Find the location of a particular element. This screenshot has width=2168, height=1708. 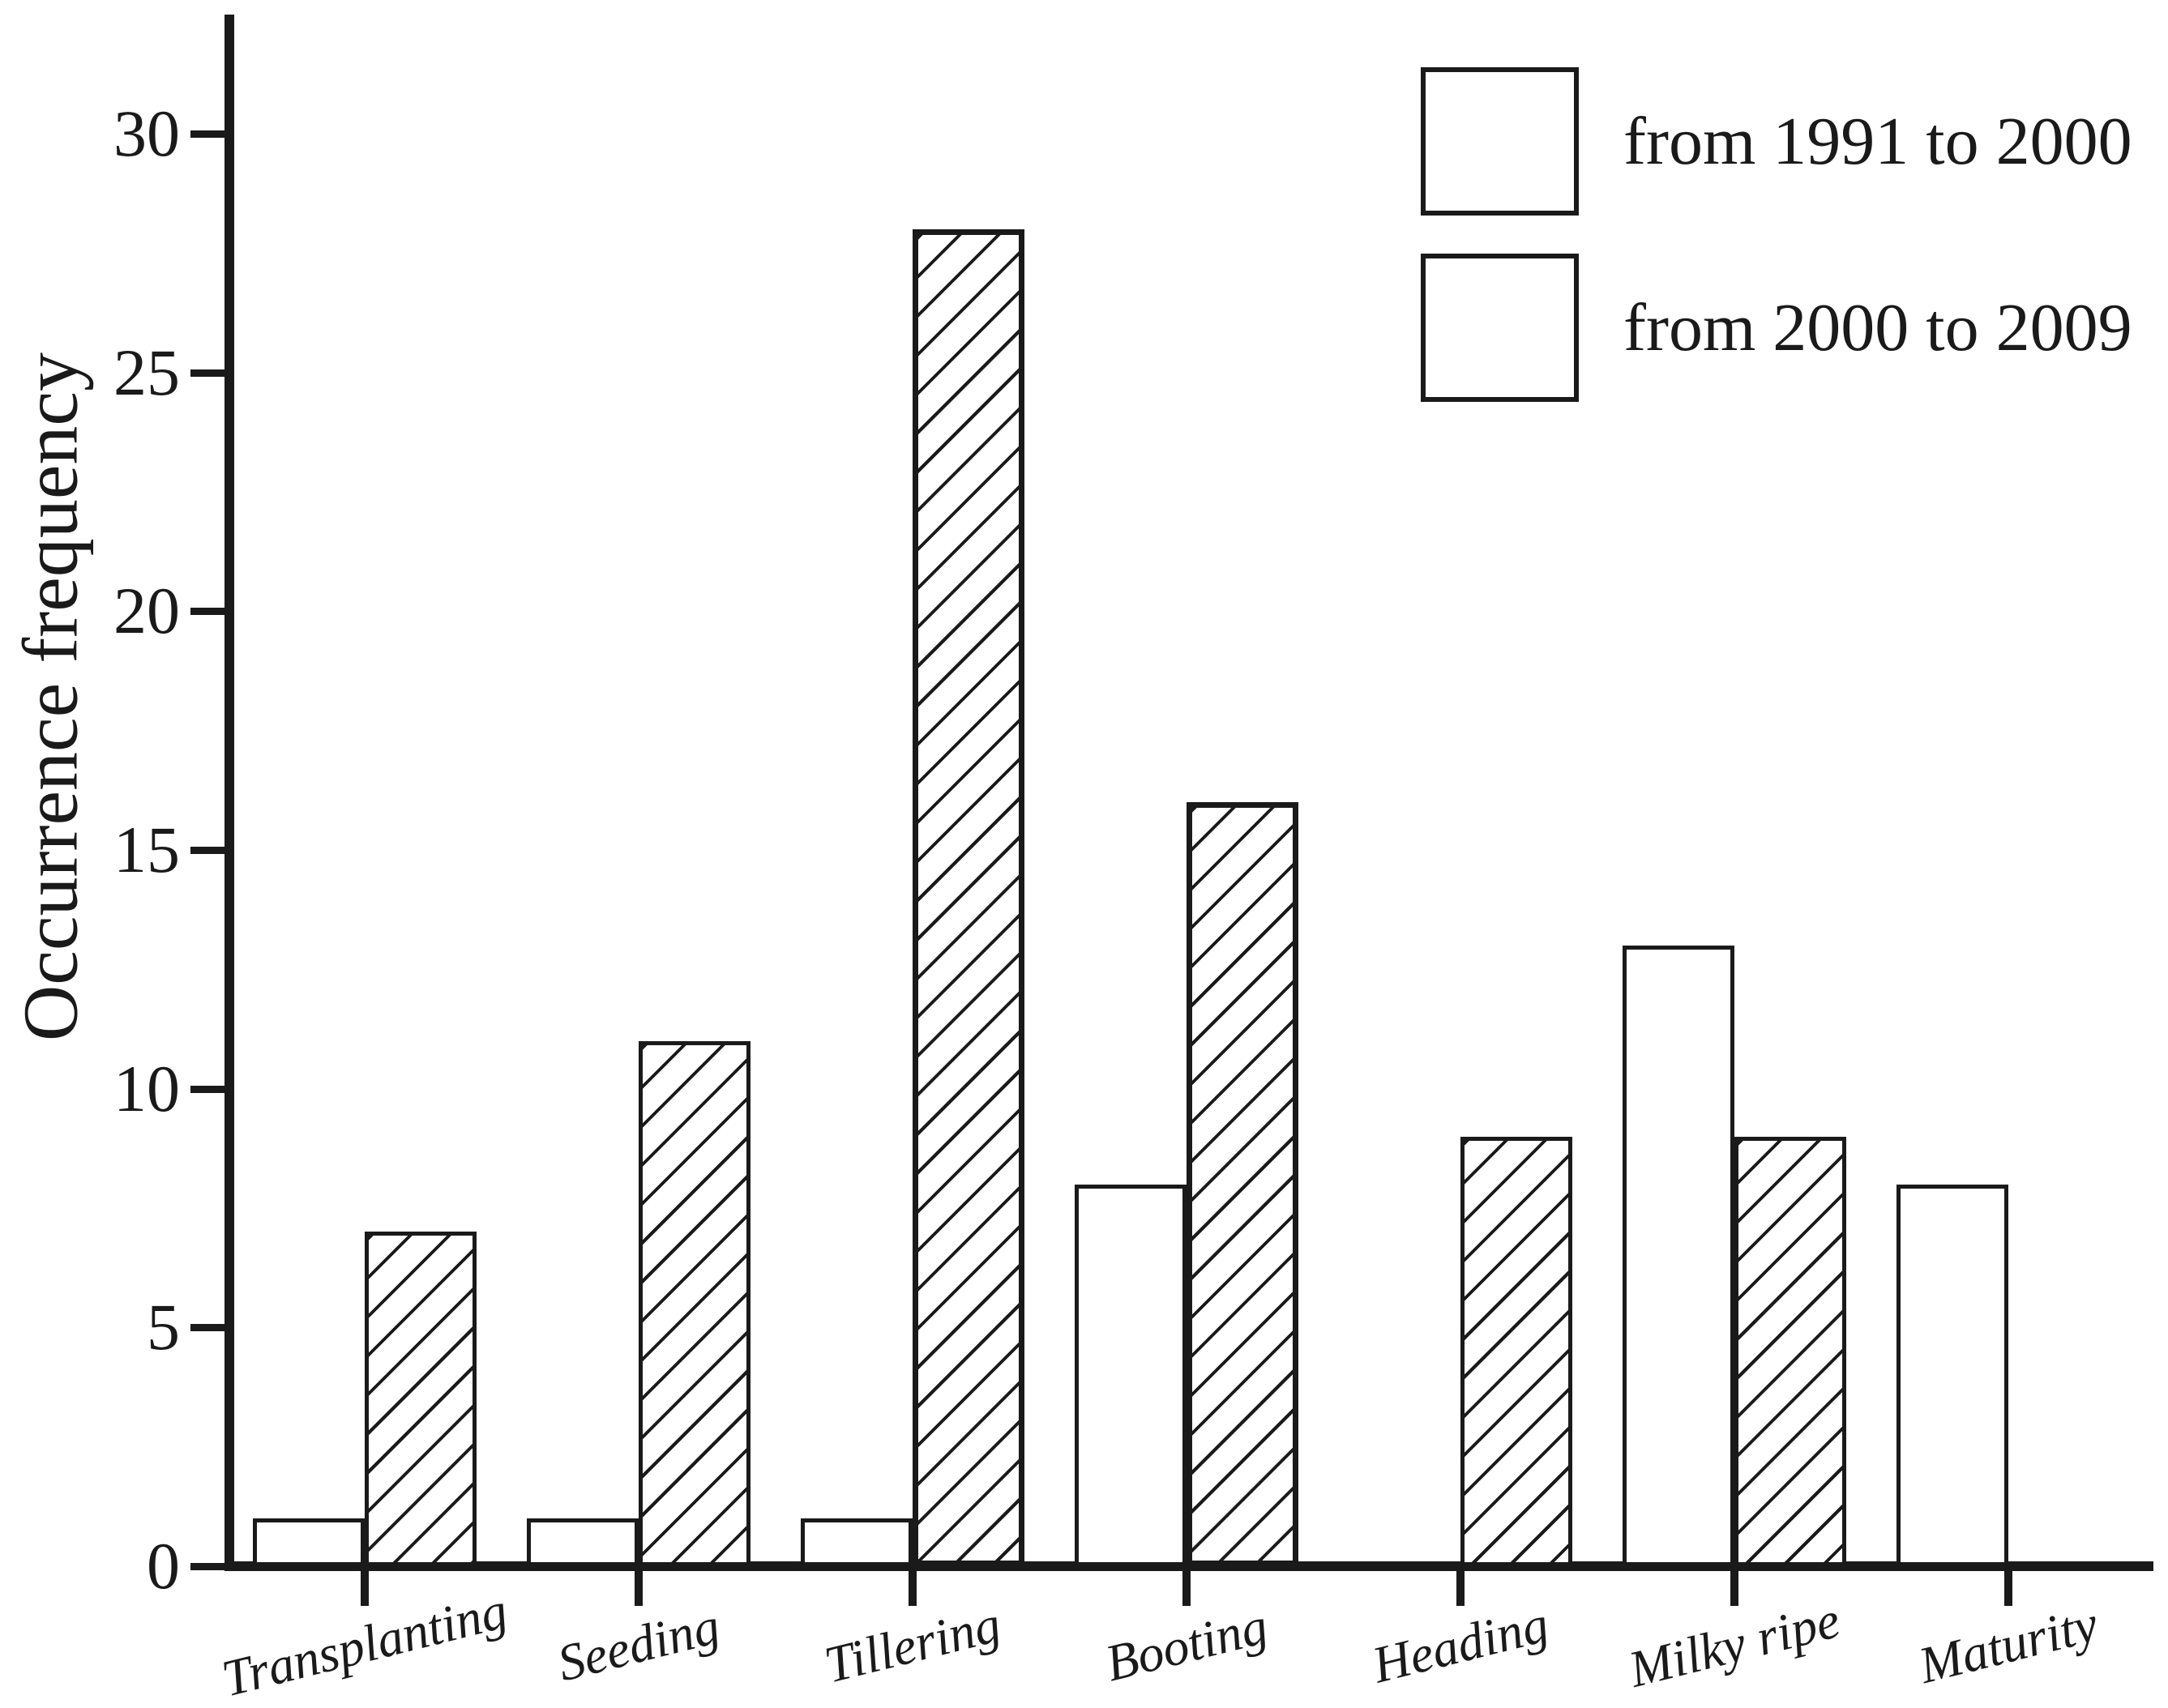

y-tick-label: 15 is located at coordinates (146, 850).